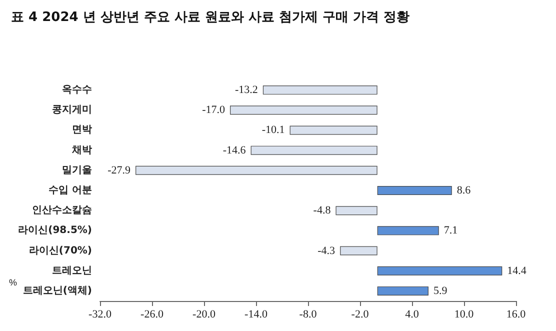 This screenshot has height=331, width=556. I want to click on data-label: -17.0, so click(214, 110).